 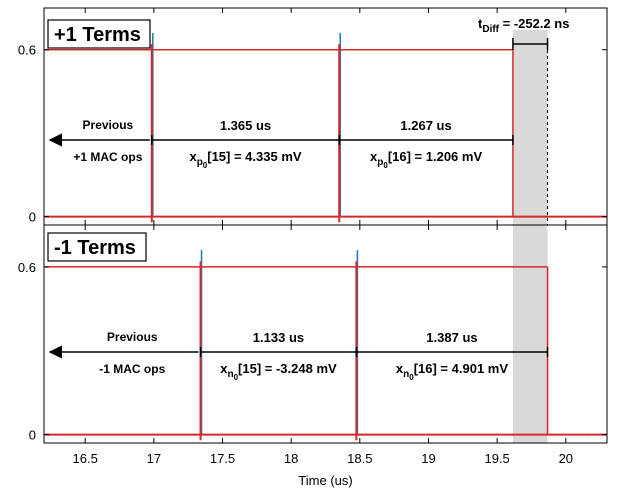 I want to click on bottom-panel-title-box: -1 Terms, so click(x=97, y=247).